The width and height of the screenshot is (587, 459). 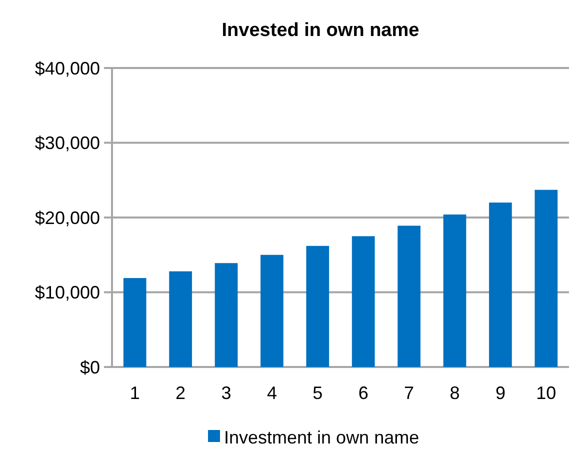 What do you see at coordinates (67, 68) in the screenshot?
I see `y-tick-label: $40,000` at bounding box center [67, 68].